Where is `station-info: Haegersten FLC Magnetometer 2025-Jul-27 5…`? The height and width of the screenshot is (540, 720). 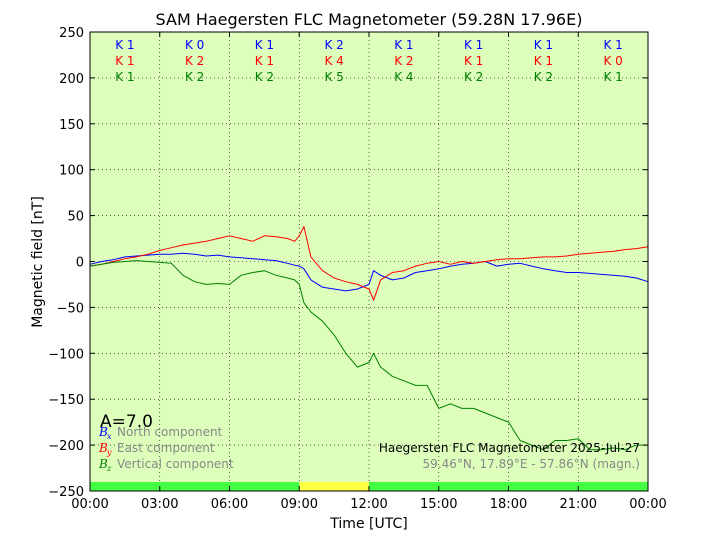 station-info: Haegersten FLC Magnetometer 2025-Jul-27 5… is located at coordinates (509, 456).